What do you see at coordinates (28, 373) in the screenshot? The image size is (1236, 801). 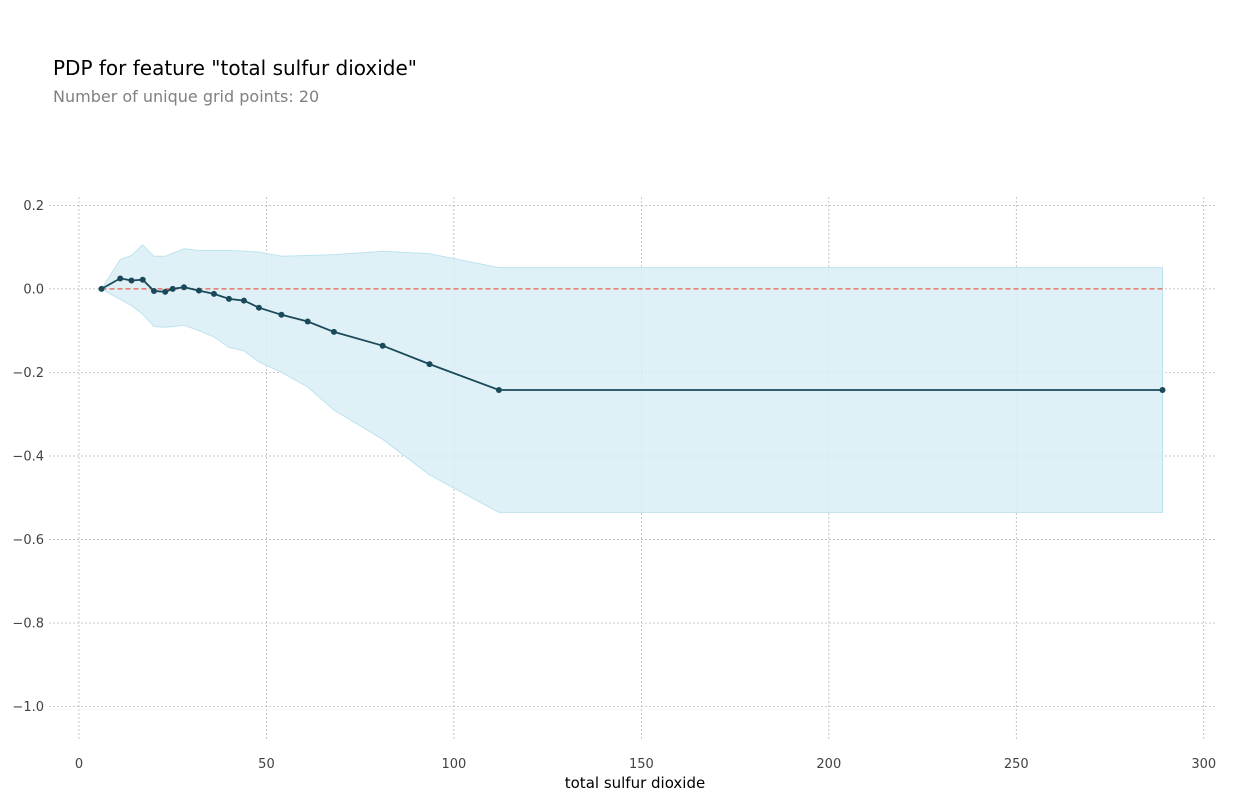 I see `y-tick-label: −0.2` at bounding box center [28, 373].